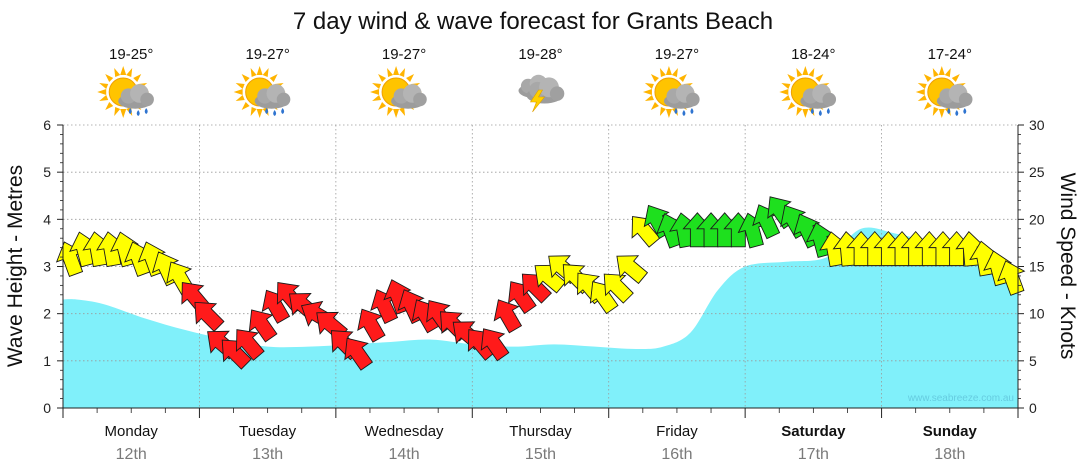 The image size is (1080, 475). What do you see at coordinates (676, 454) in the screenshot?
I see `day-date-label: 16th` at bounding box center [676, 454].